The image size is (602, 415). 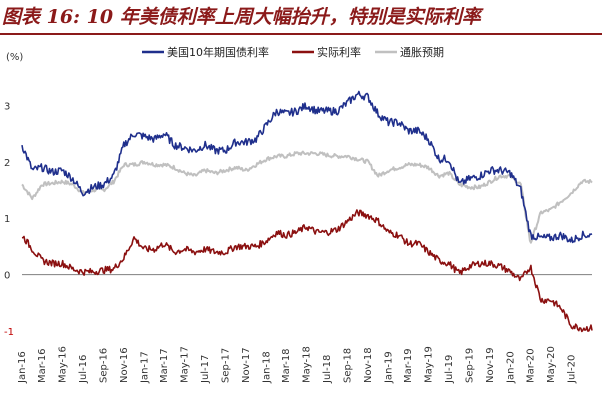 What do you see at coordinates (22, 367) in the screenshot?
I see `x-tick-label: Jan-16` at bounding box center [22, 367].